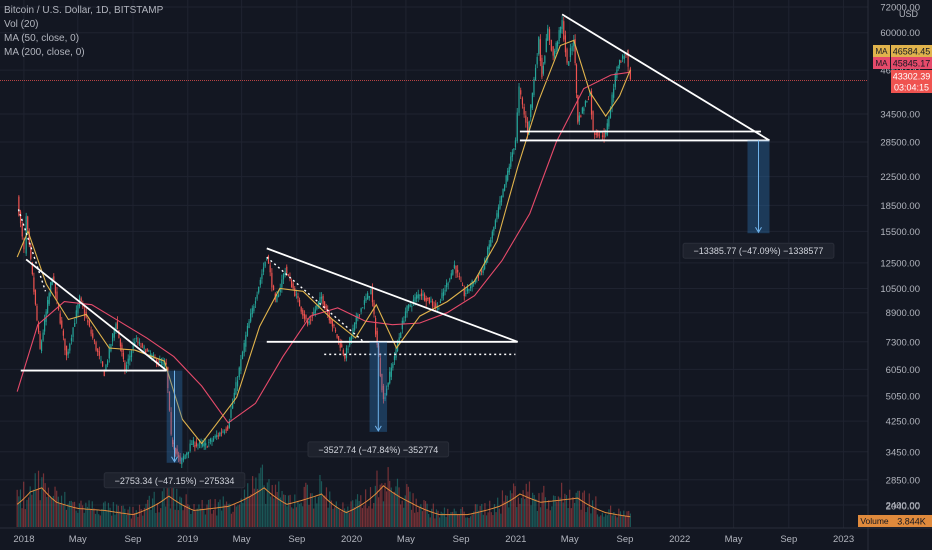  Describe the element at coordinates (843, 539) in the screenshot. I see `x-tick-label: 2023` at that location.